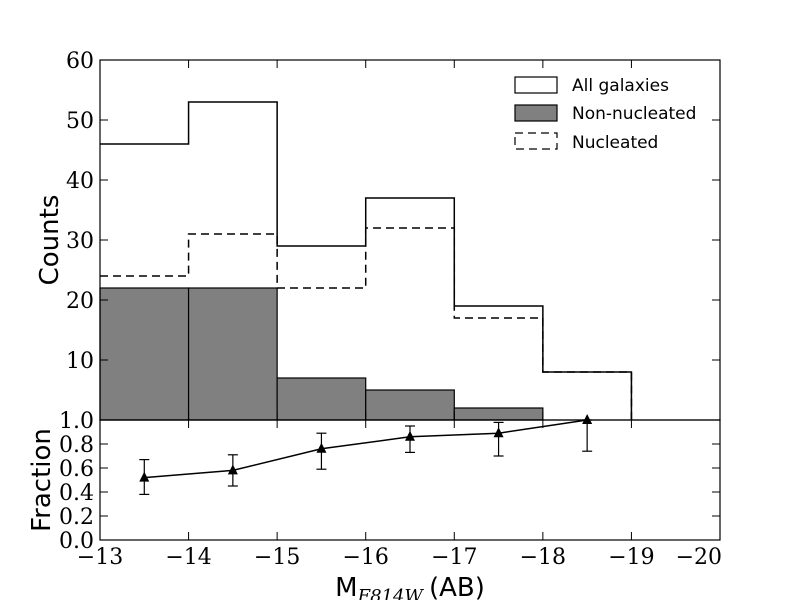 The image size is (800, 600). What do you see at coordinates (365, 557) in the screenshot?
I see `x-tick-label: −16` at bounding box center [365, 557].